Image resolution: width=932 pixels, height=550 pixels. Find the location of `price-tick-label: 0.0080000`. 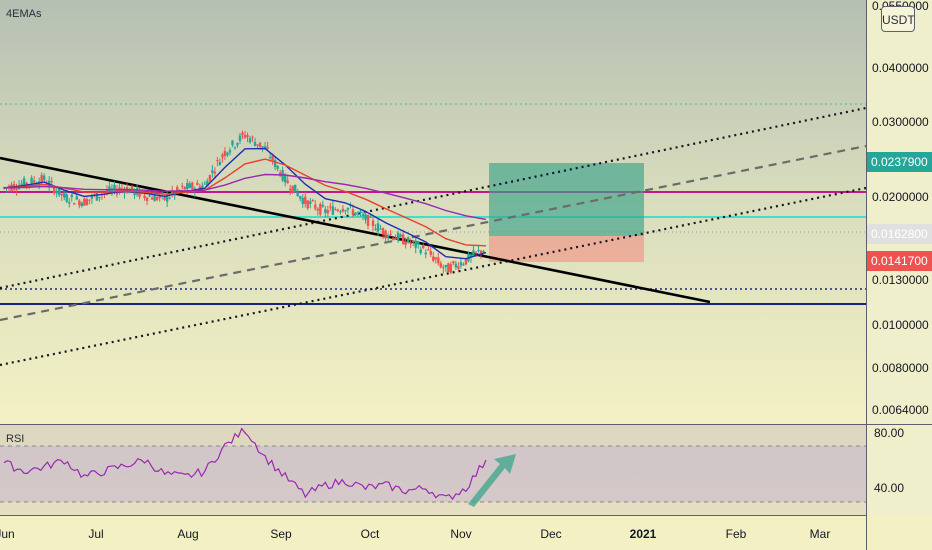

price-tick-label: 0.0080000 is located at coordinates (900, 368).